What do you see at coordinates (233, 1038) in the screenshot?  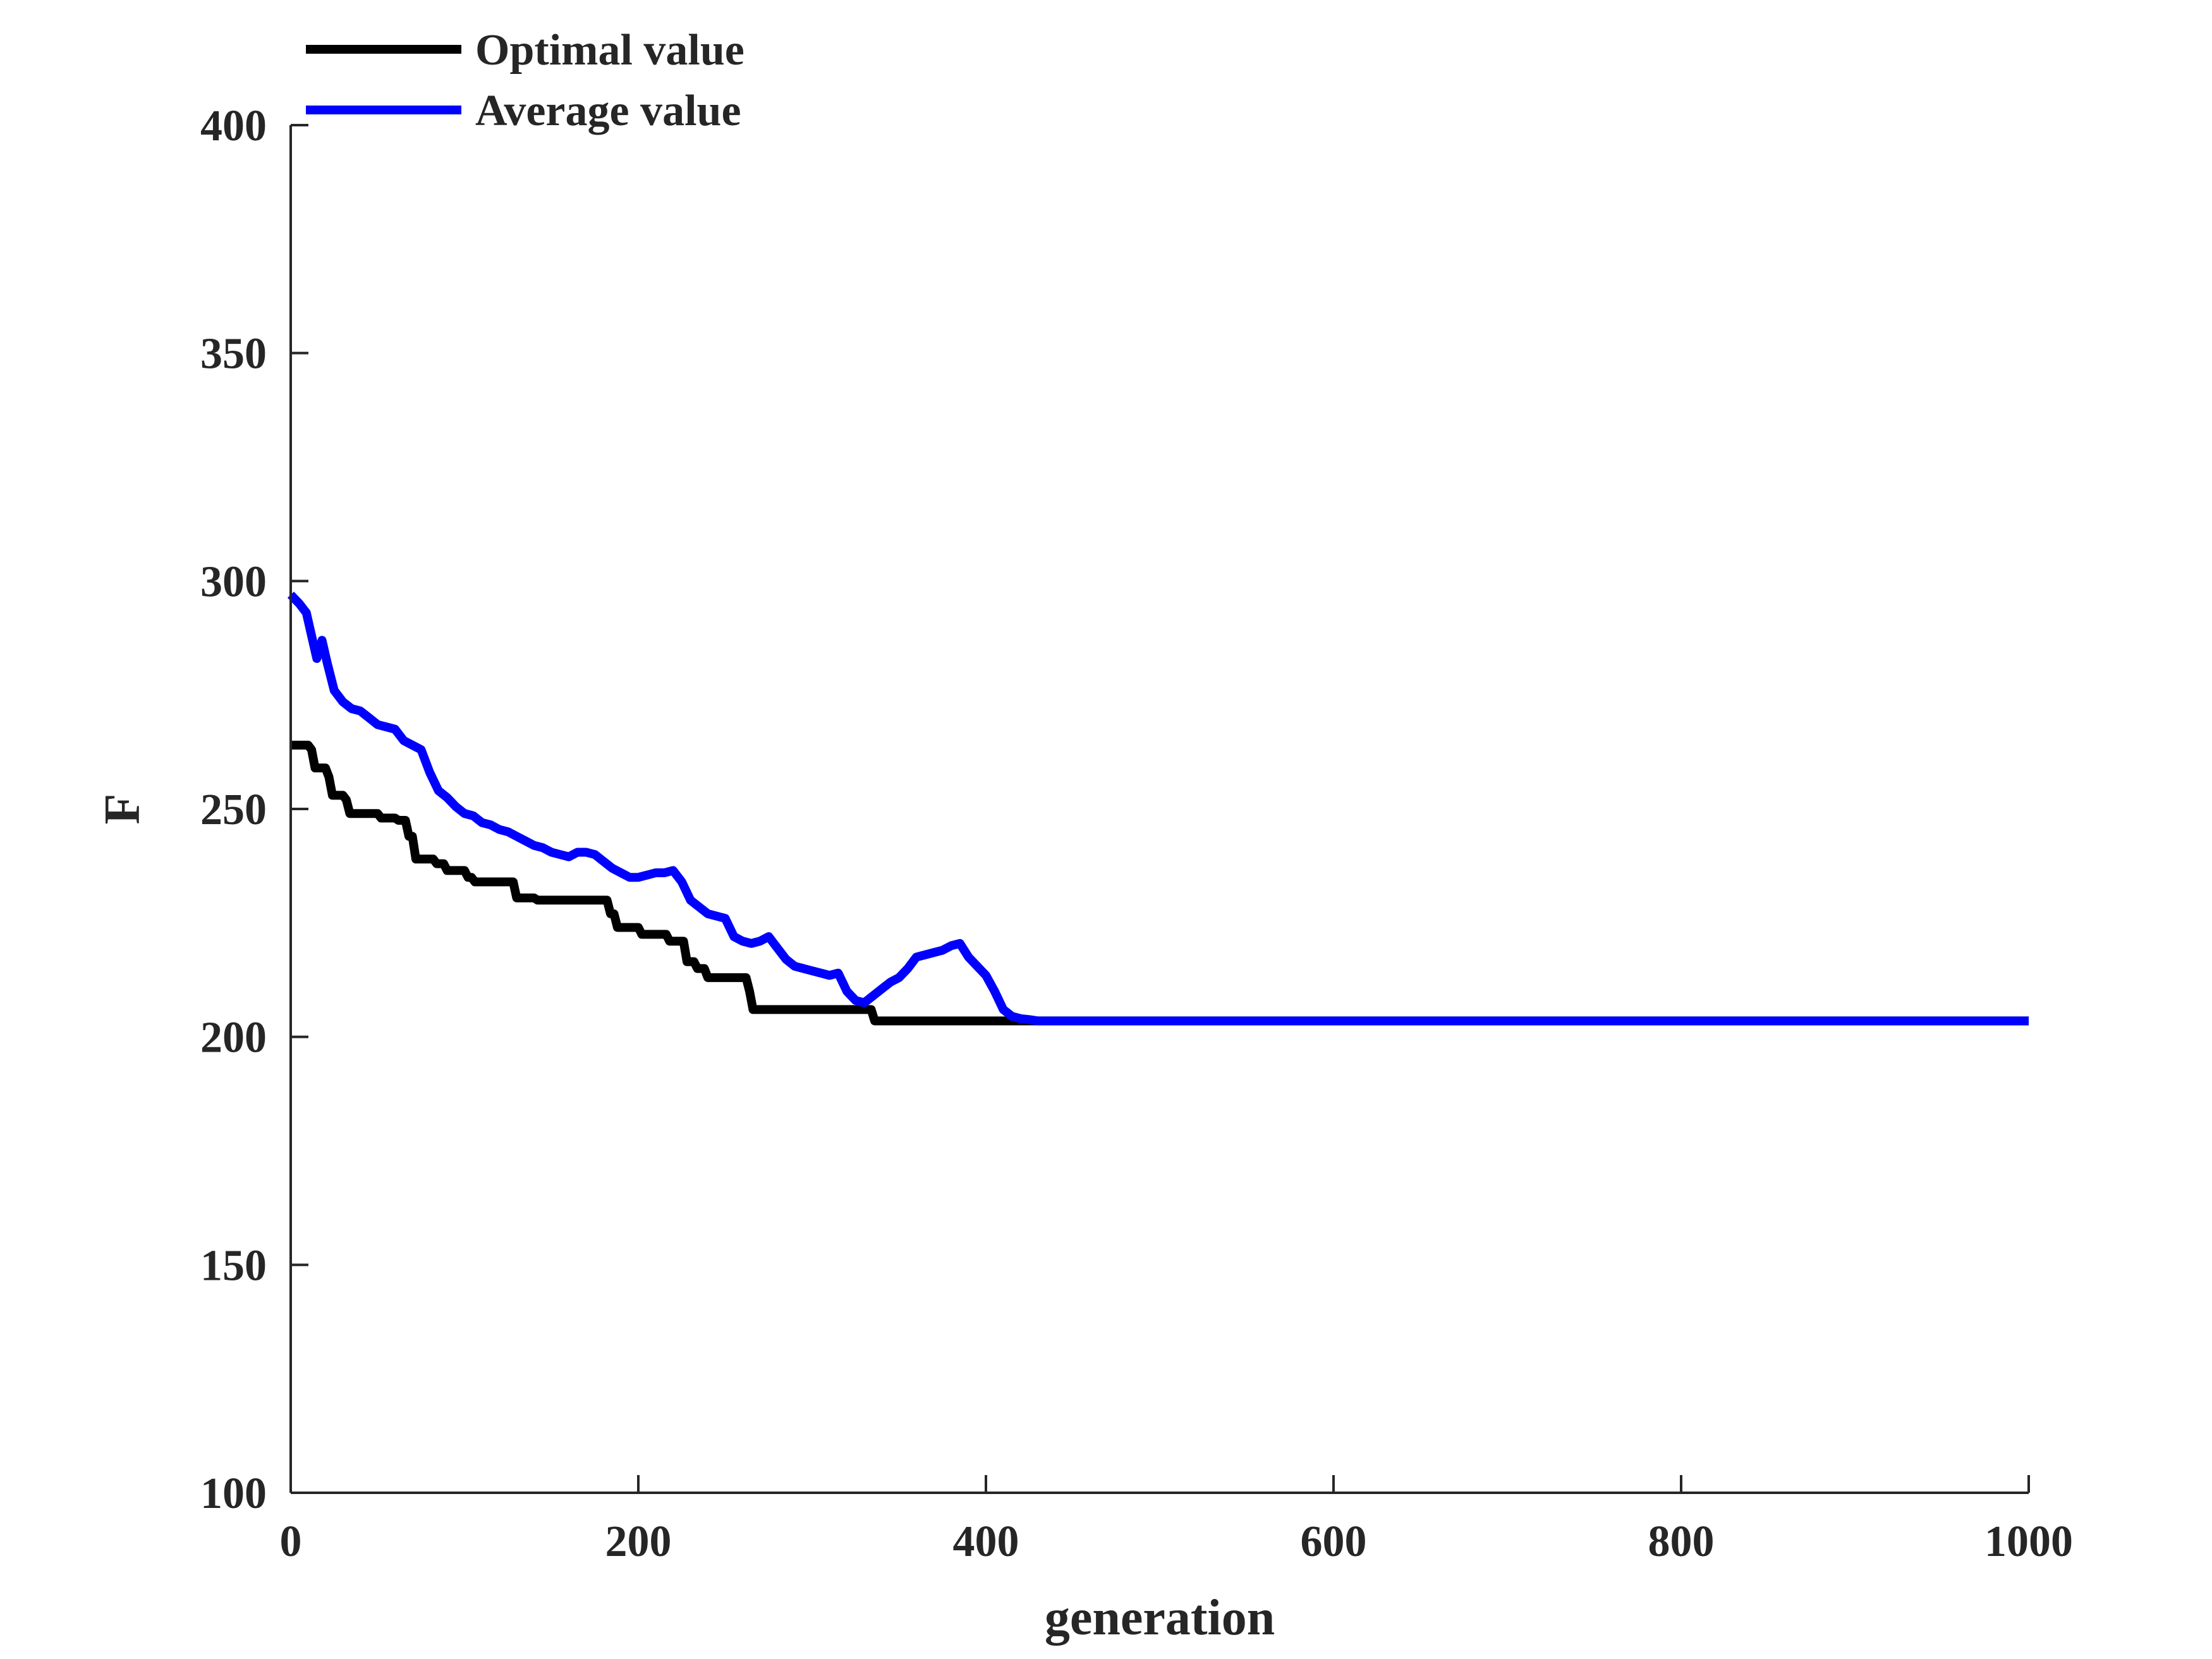 I see `y-tick-label: 200` at bounding box center [233, 1038].